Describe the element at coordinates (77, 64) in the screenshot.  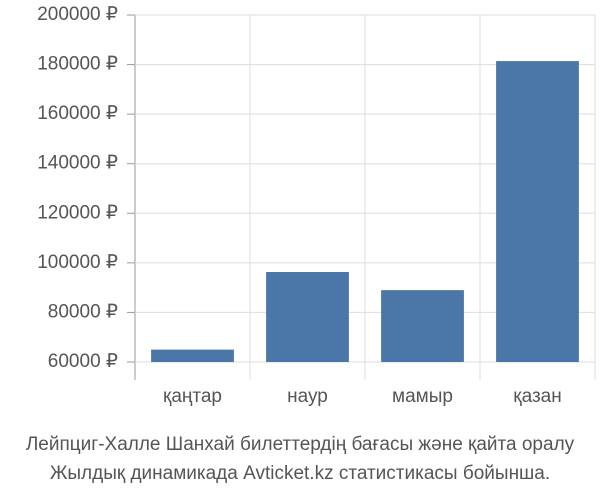
I see `y-tick-label: 180000 ₽` at that location.